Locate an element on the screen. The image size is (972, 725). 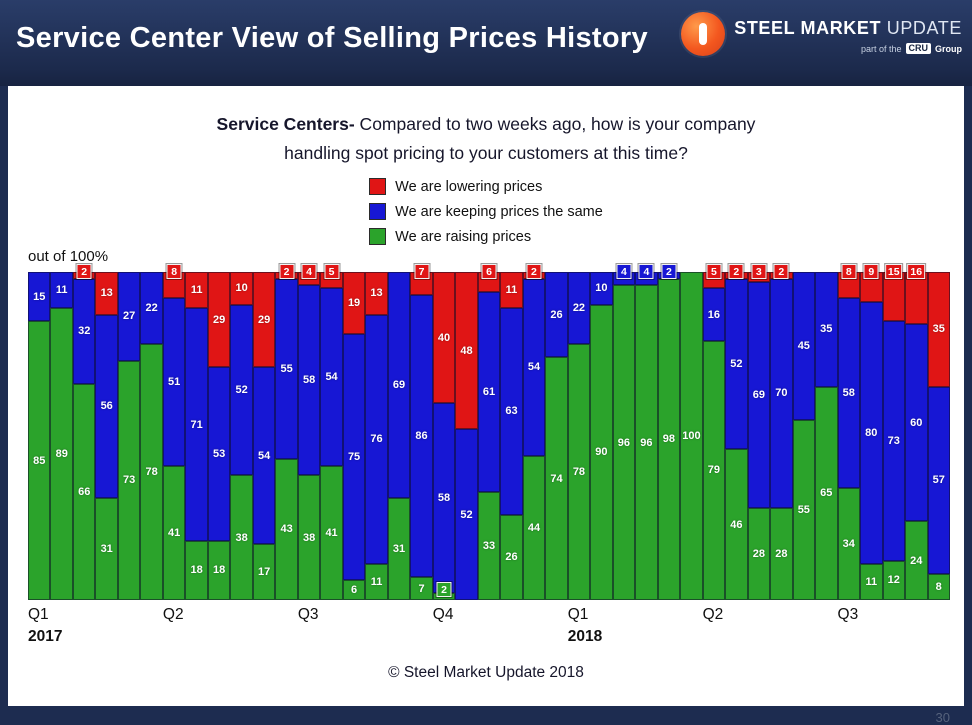
bar-column: 73 27 is located at coordinates (129, 436).